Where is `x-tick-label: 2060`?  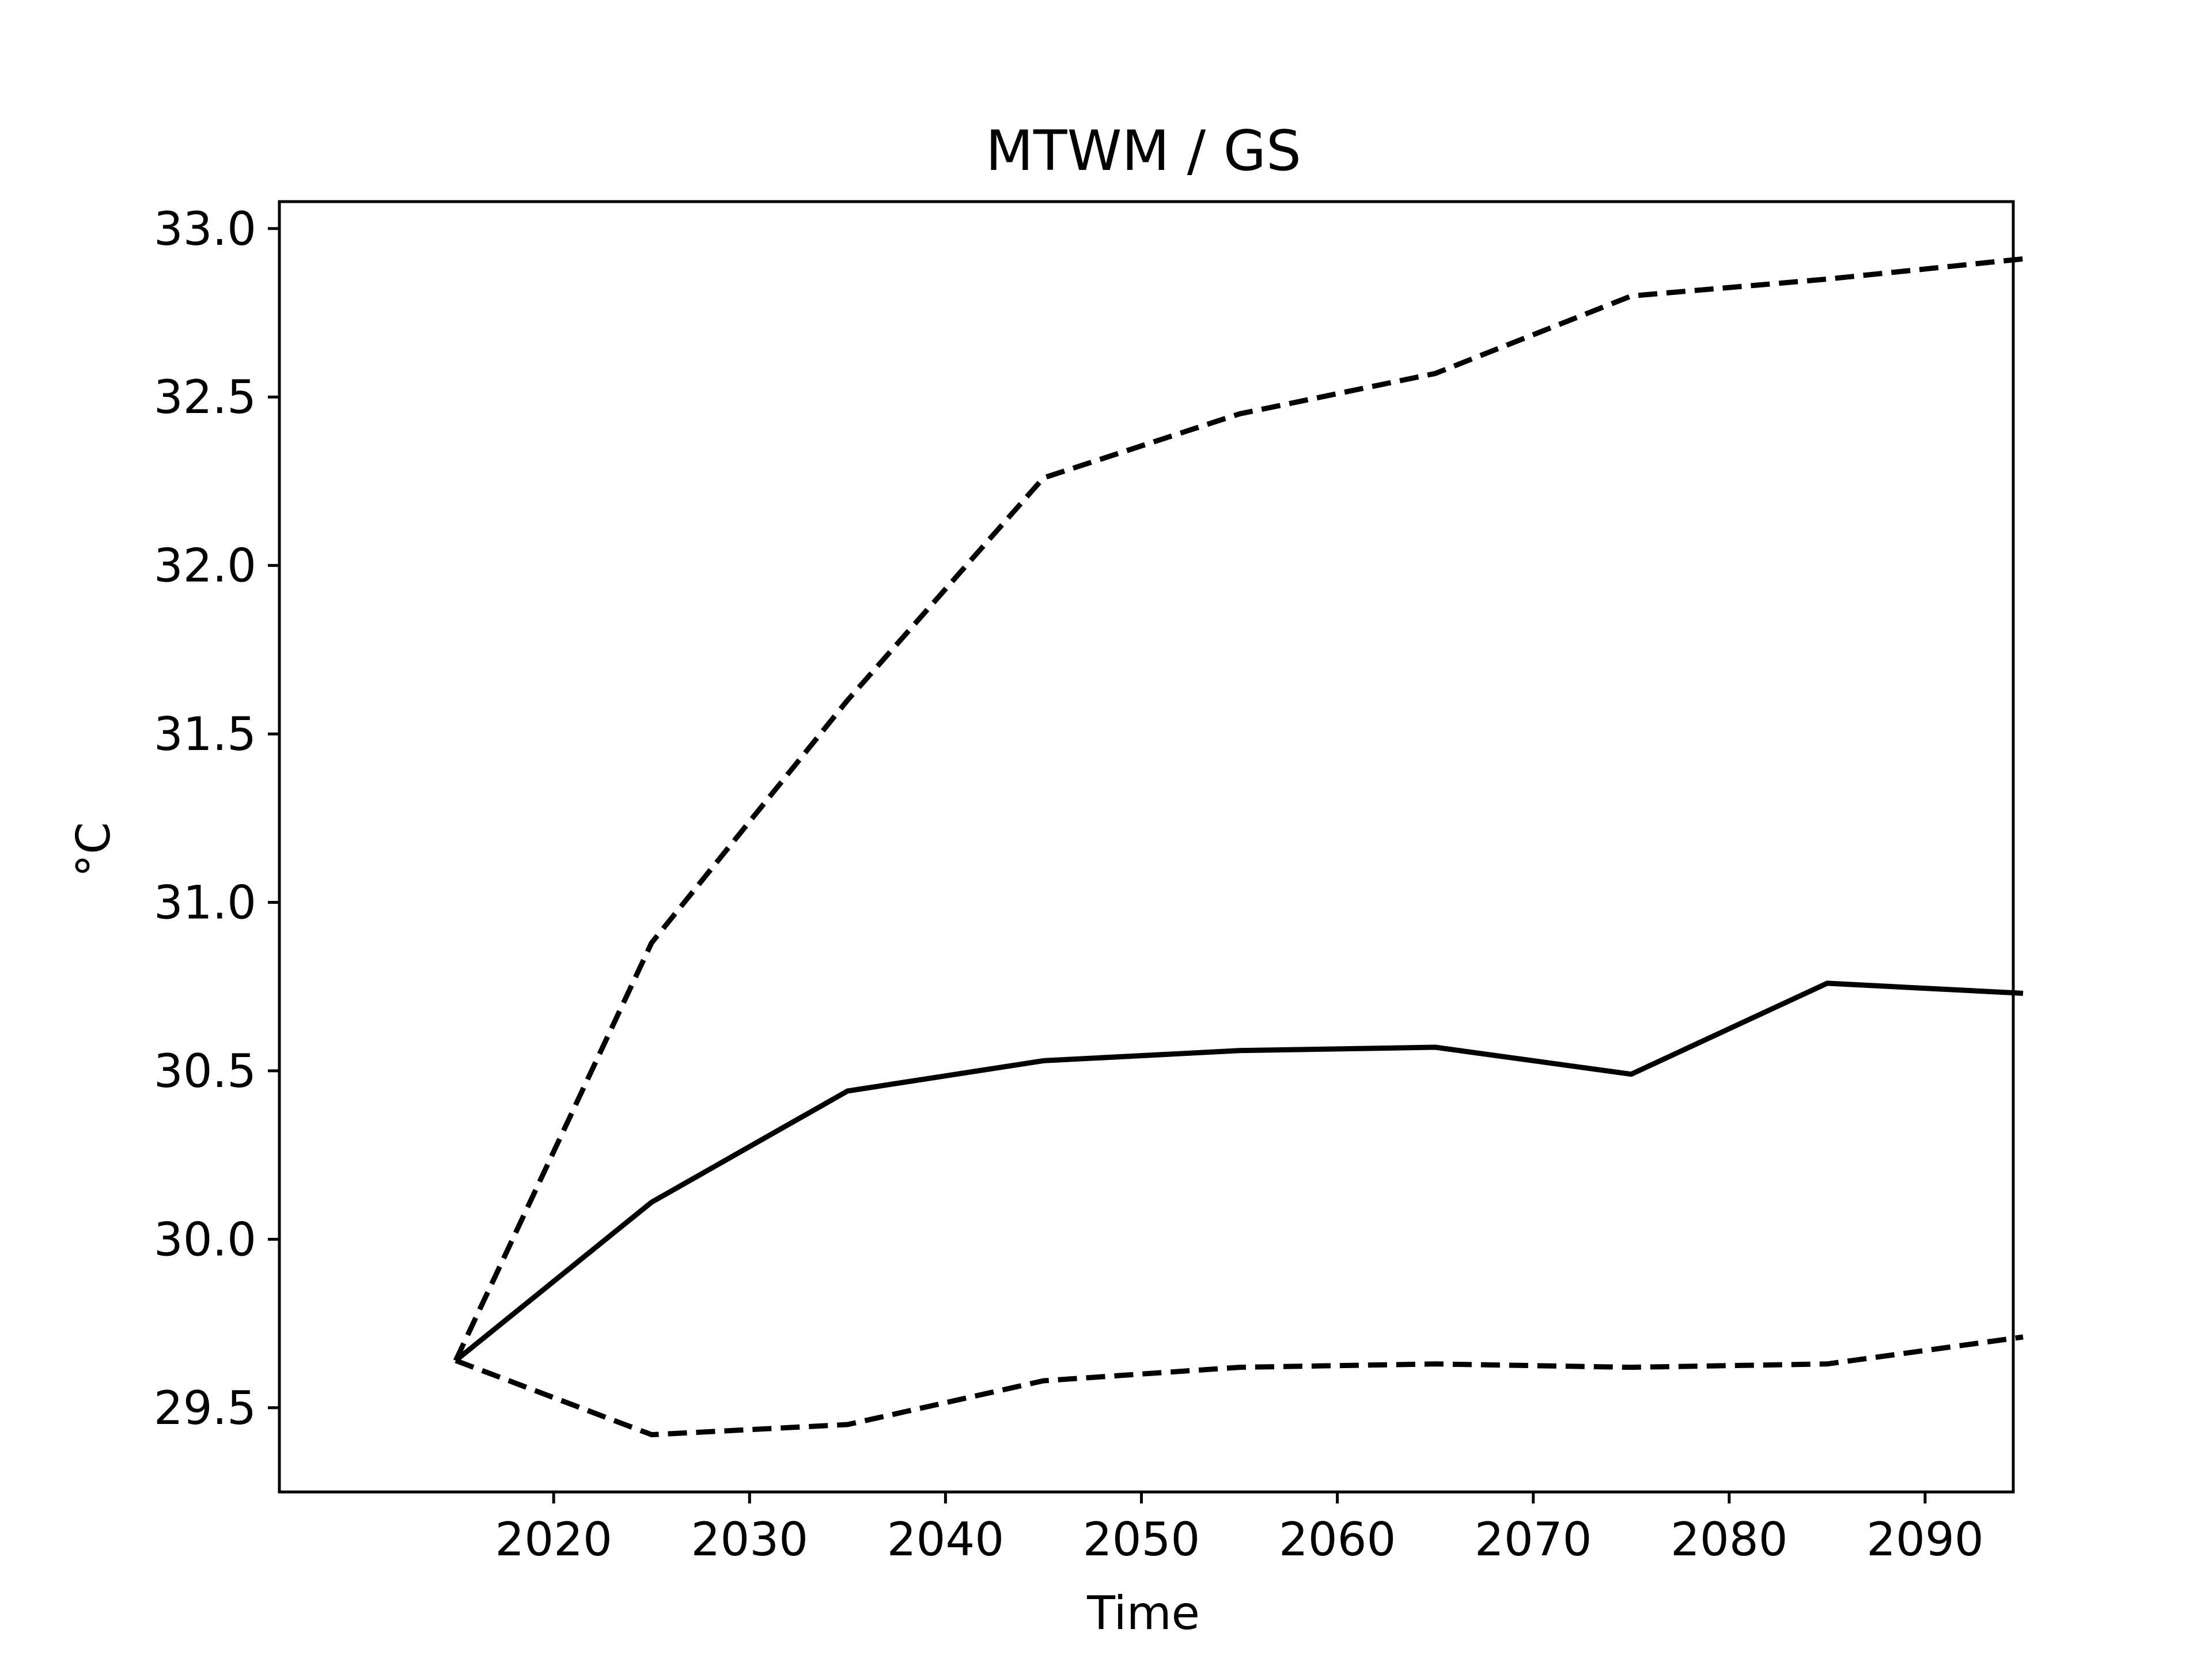 x-tick-label: 2060 is located at coordinates (1337, 1539).